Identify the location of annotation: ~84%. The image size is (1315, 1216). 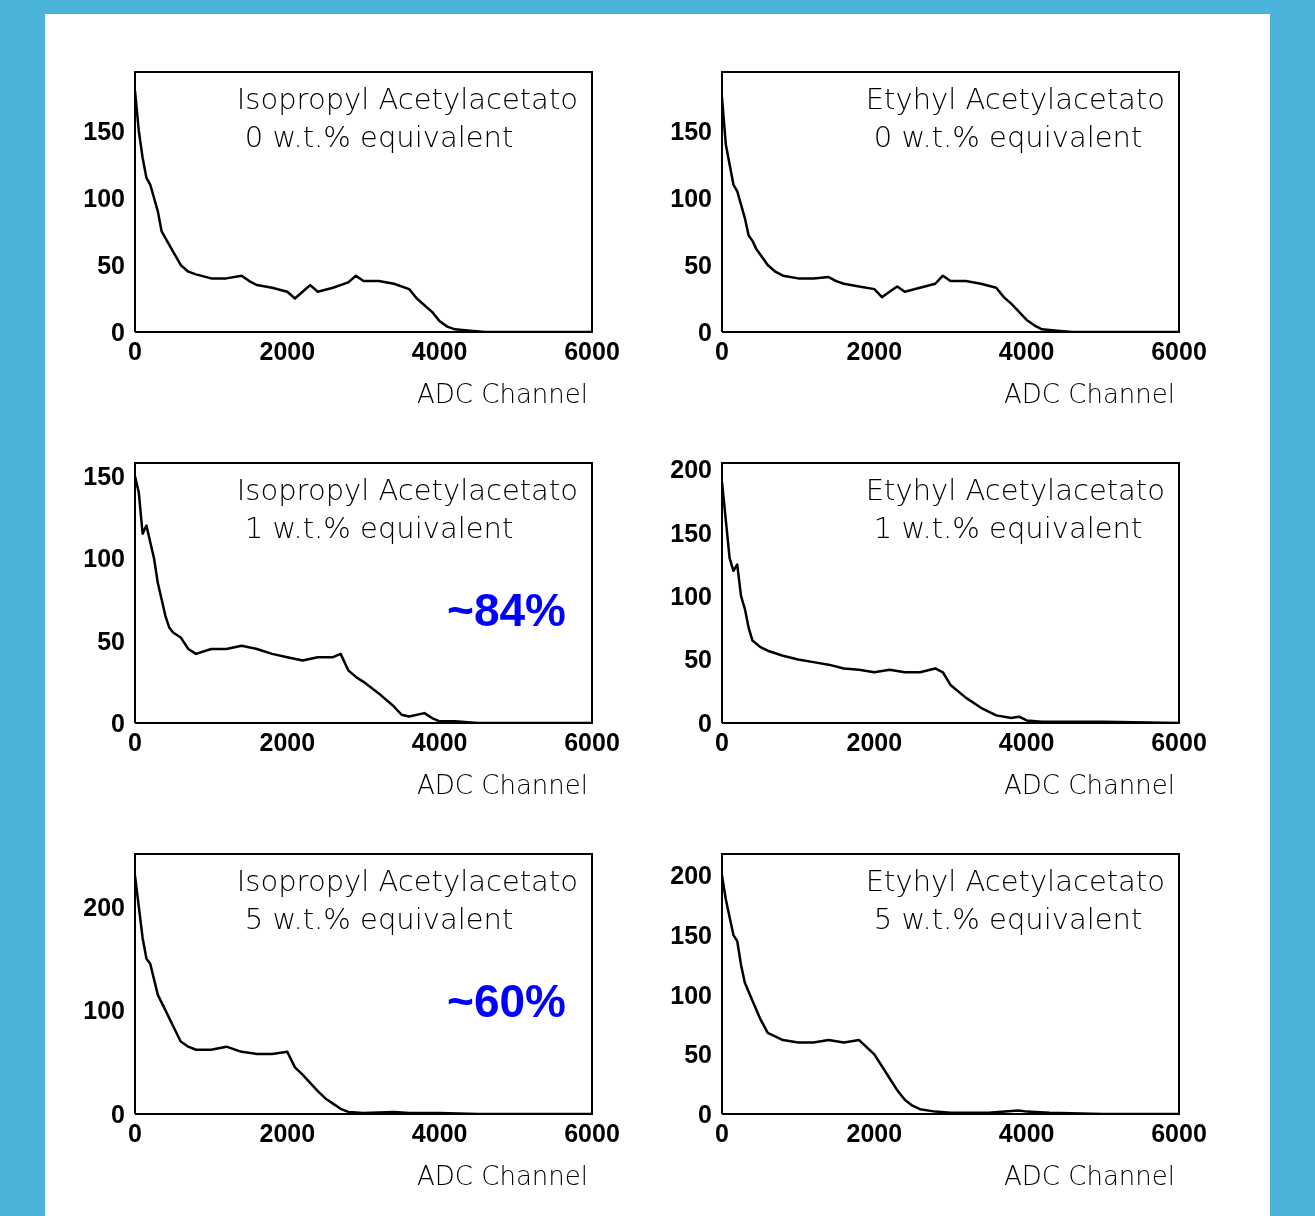
(506, 610).